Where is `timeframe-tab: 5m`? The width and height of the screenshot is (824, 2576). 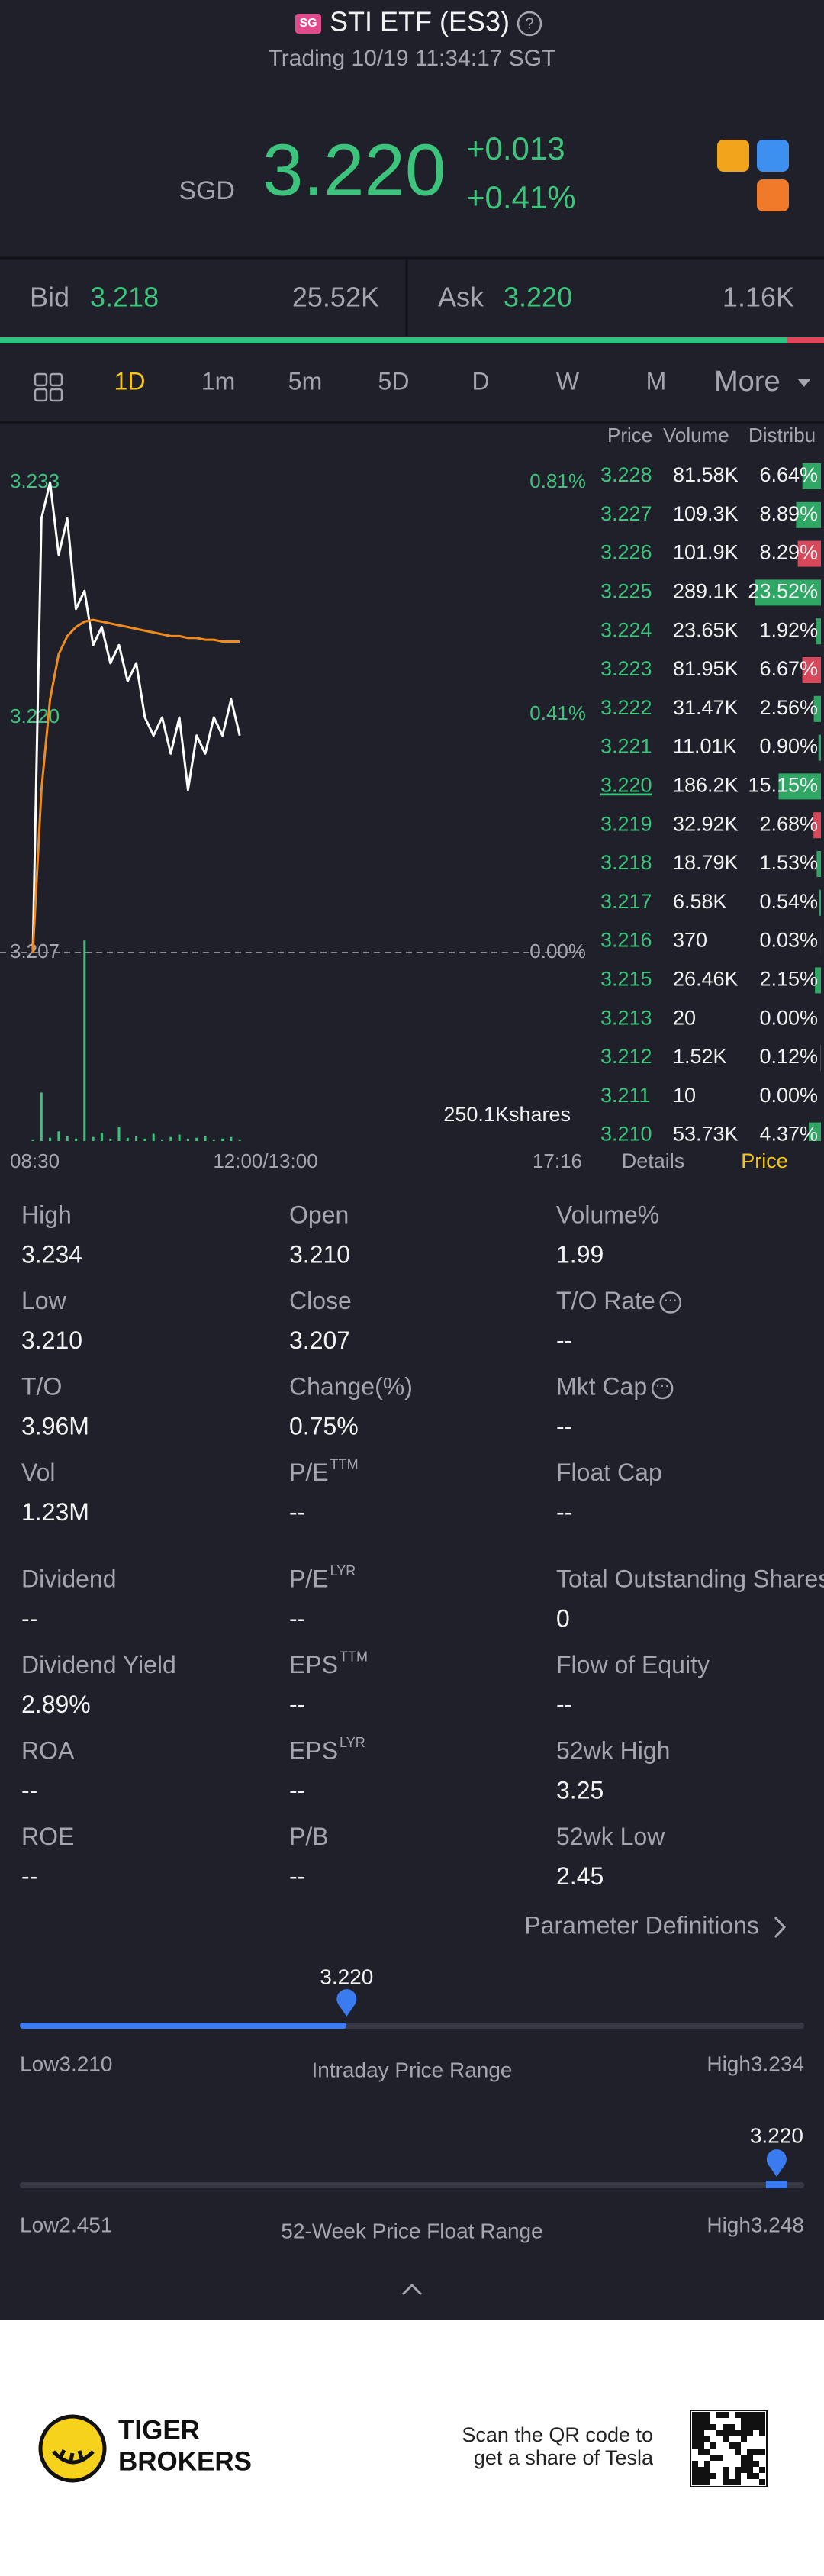 timeframe-tab: 5m is located at coordinates (305, 381).